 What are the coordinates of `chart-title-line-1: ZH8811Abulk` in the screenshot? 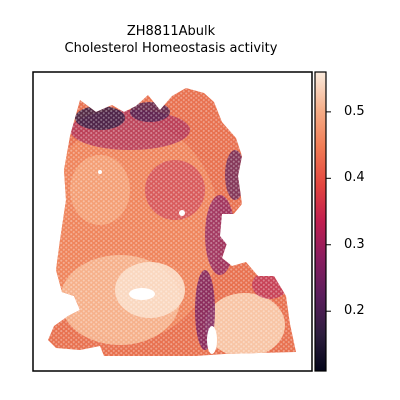 It's located at (171, 31).